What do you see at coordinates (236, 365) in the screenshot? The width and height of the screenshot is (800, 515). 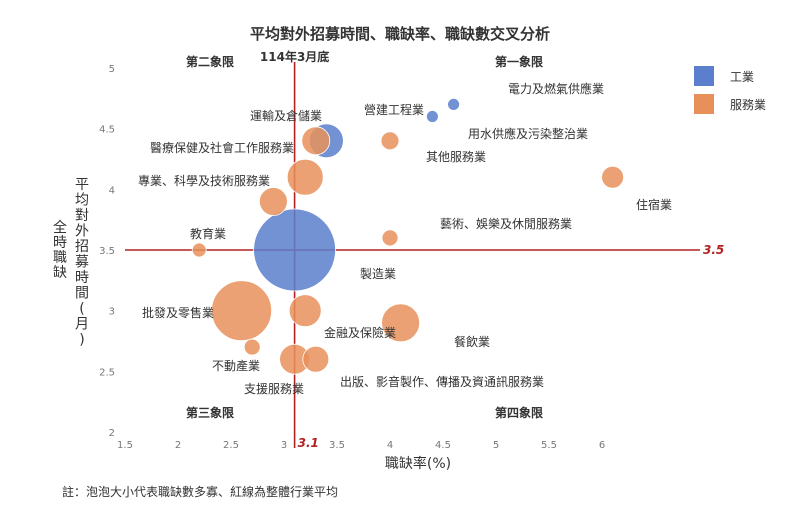 I see `bubble-label: 不動產業` at bounding box center [236, 365].